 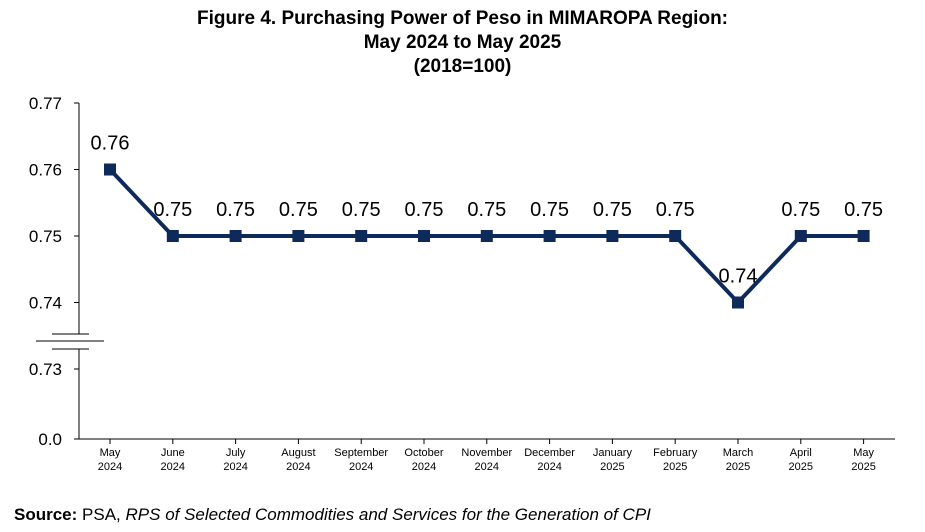 What do you see at coordinates (298, 460) in the screenshot?
I see `x-tick-label: August 2024` at bounding box center [298, 460].